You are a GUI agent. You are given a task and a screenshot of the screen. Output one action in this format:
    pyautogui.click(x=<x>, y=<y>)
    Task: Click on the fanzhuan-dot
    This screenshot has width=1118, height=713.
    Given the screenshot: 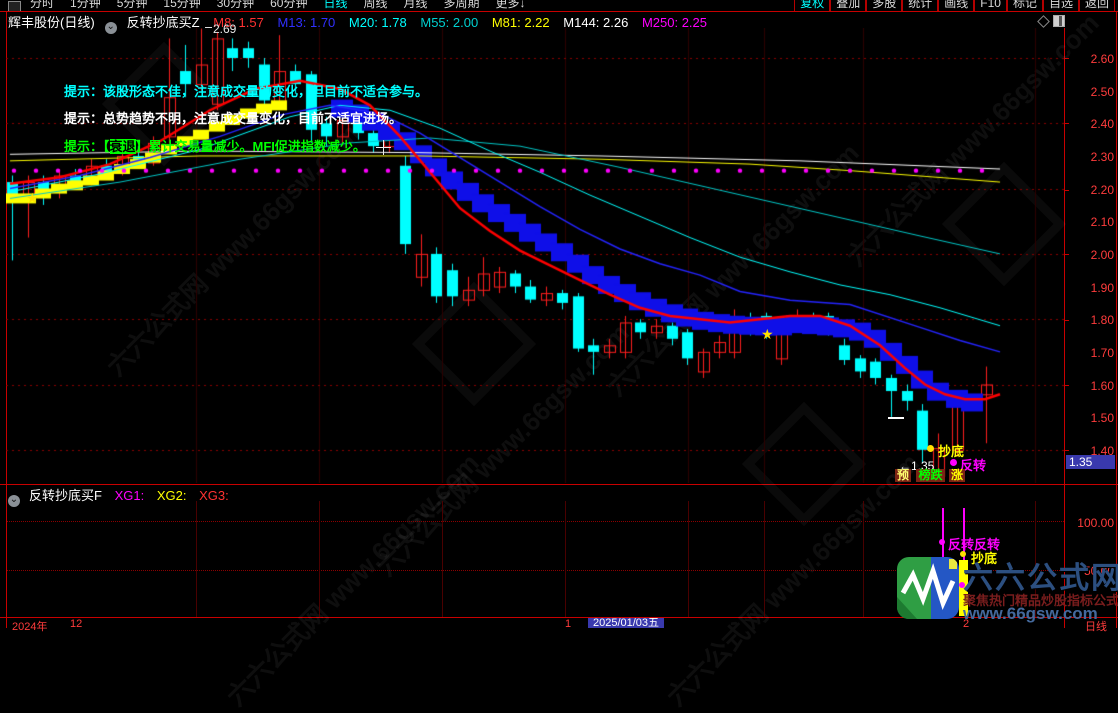 What is the action you would take?
    pyautogui.click(x=953, y=462)
    